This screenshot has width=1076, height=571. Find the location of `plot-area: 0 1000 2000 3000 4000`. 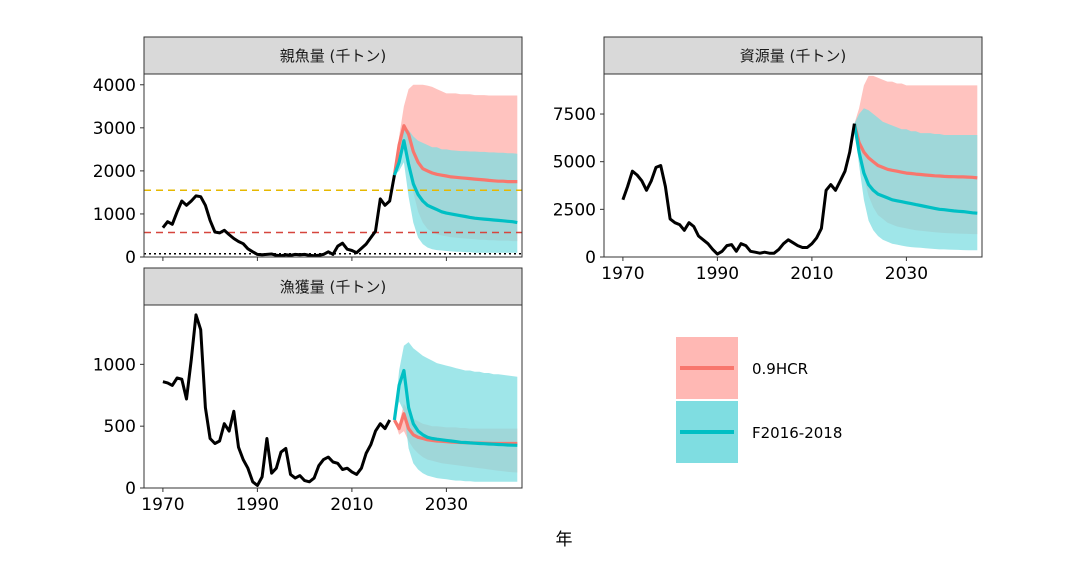

plot-area: 0 1000 2000 3000 4000 is located at coordinates (308, 170).